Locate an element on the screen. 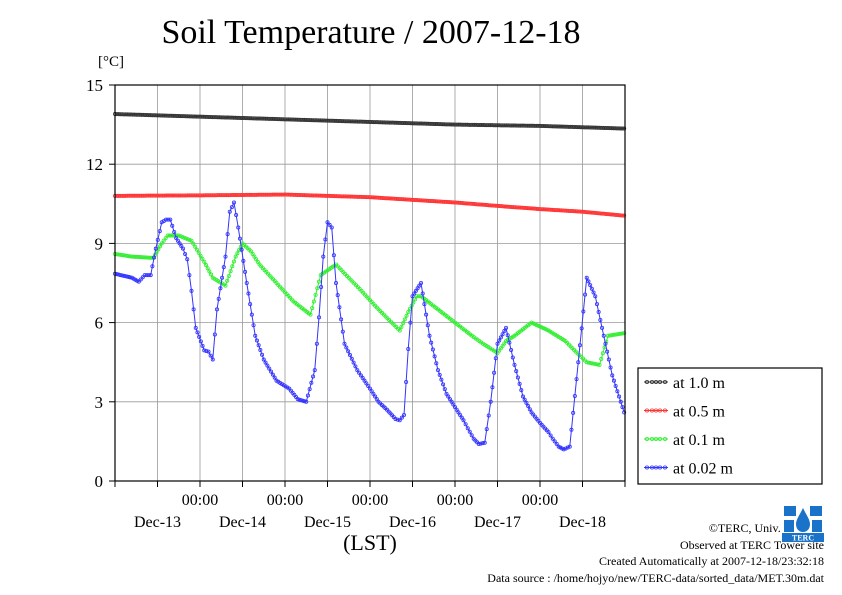 The width and height of the screenshot is (842, 595). x-date-label: Dec-17 is located at coordinates (497, 522).